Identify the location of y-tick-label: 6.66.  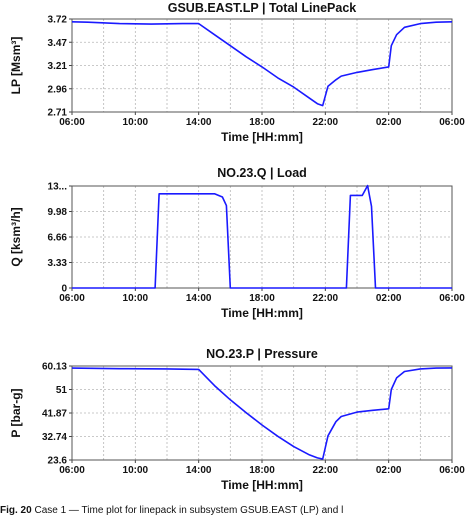
(58, 238).